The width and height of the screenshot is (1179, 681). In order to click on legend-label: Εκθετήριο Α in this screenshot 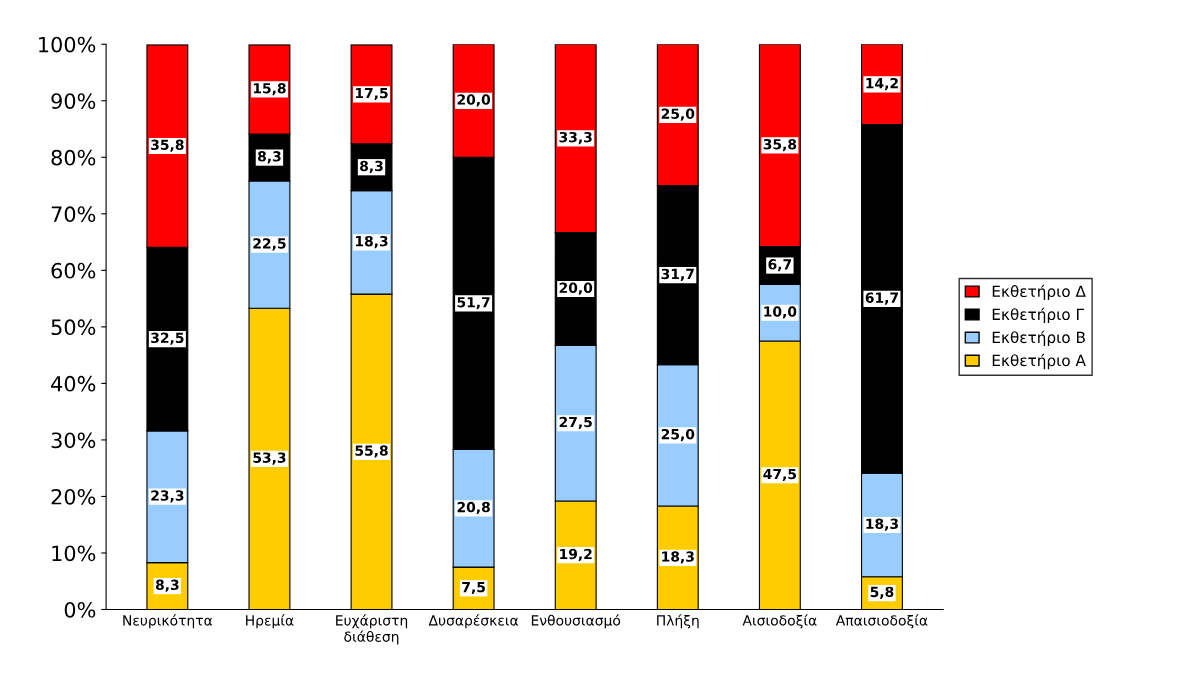, I will do `click(1039, 361)`.